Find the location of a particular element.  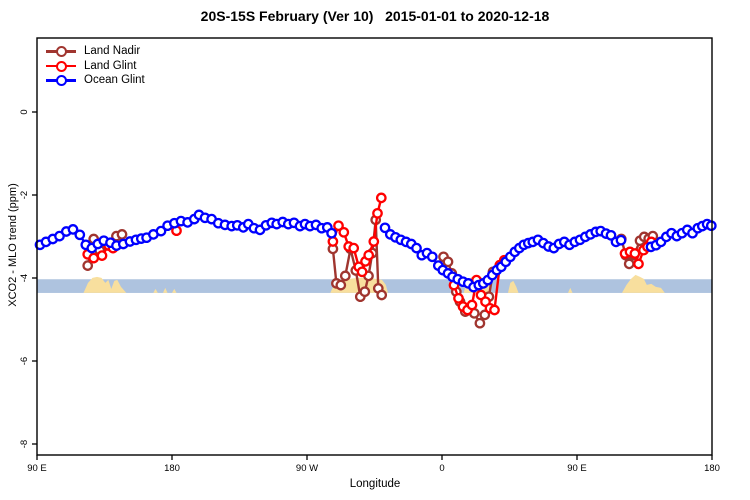

legend-item-land-nadir: Land Nadir is located at coordinates (95, 51).